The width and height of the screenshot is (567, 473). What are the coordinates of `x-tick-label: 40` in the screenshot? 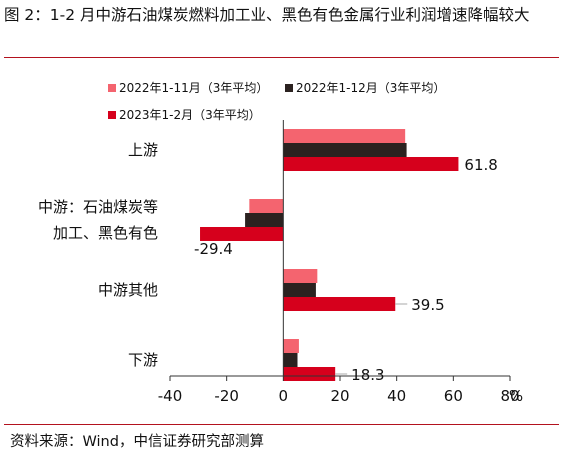 It's located at (396, 396).